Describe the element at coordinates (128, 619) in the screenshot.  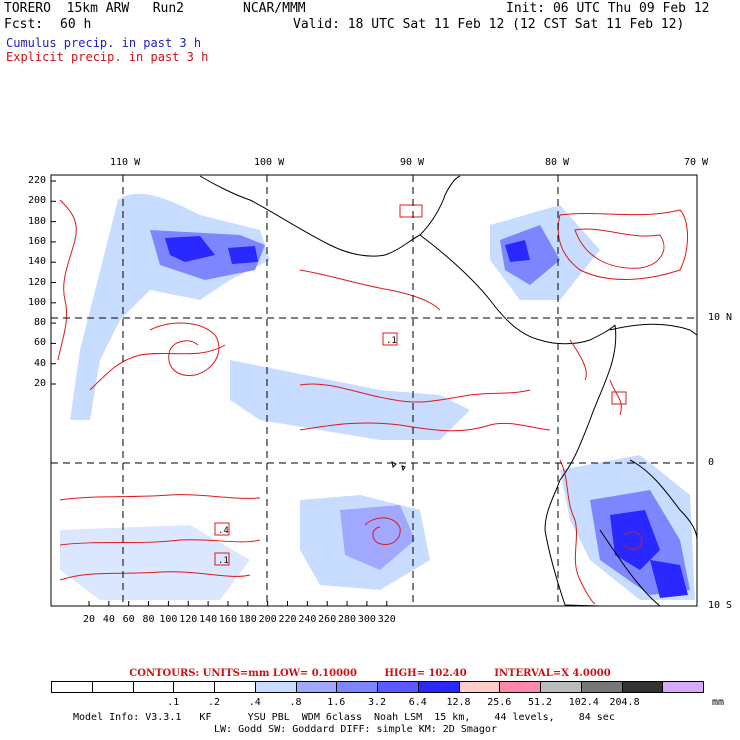
I see `bottom-x-label: 60` at that location.